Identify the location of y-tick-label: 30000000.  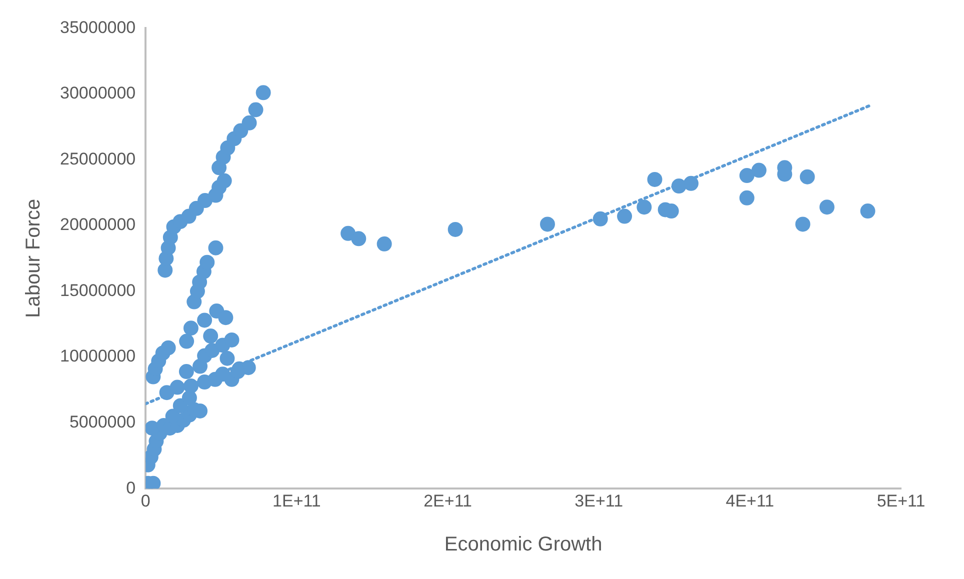
(98, 93).